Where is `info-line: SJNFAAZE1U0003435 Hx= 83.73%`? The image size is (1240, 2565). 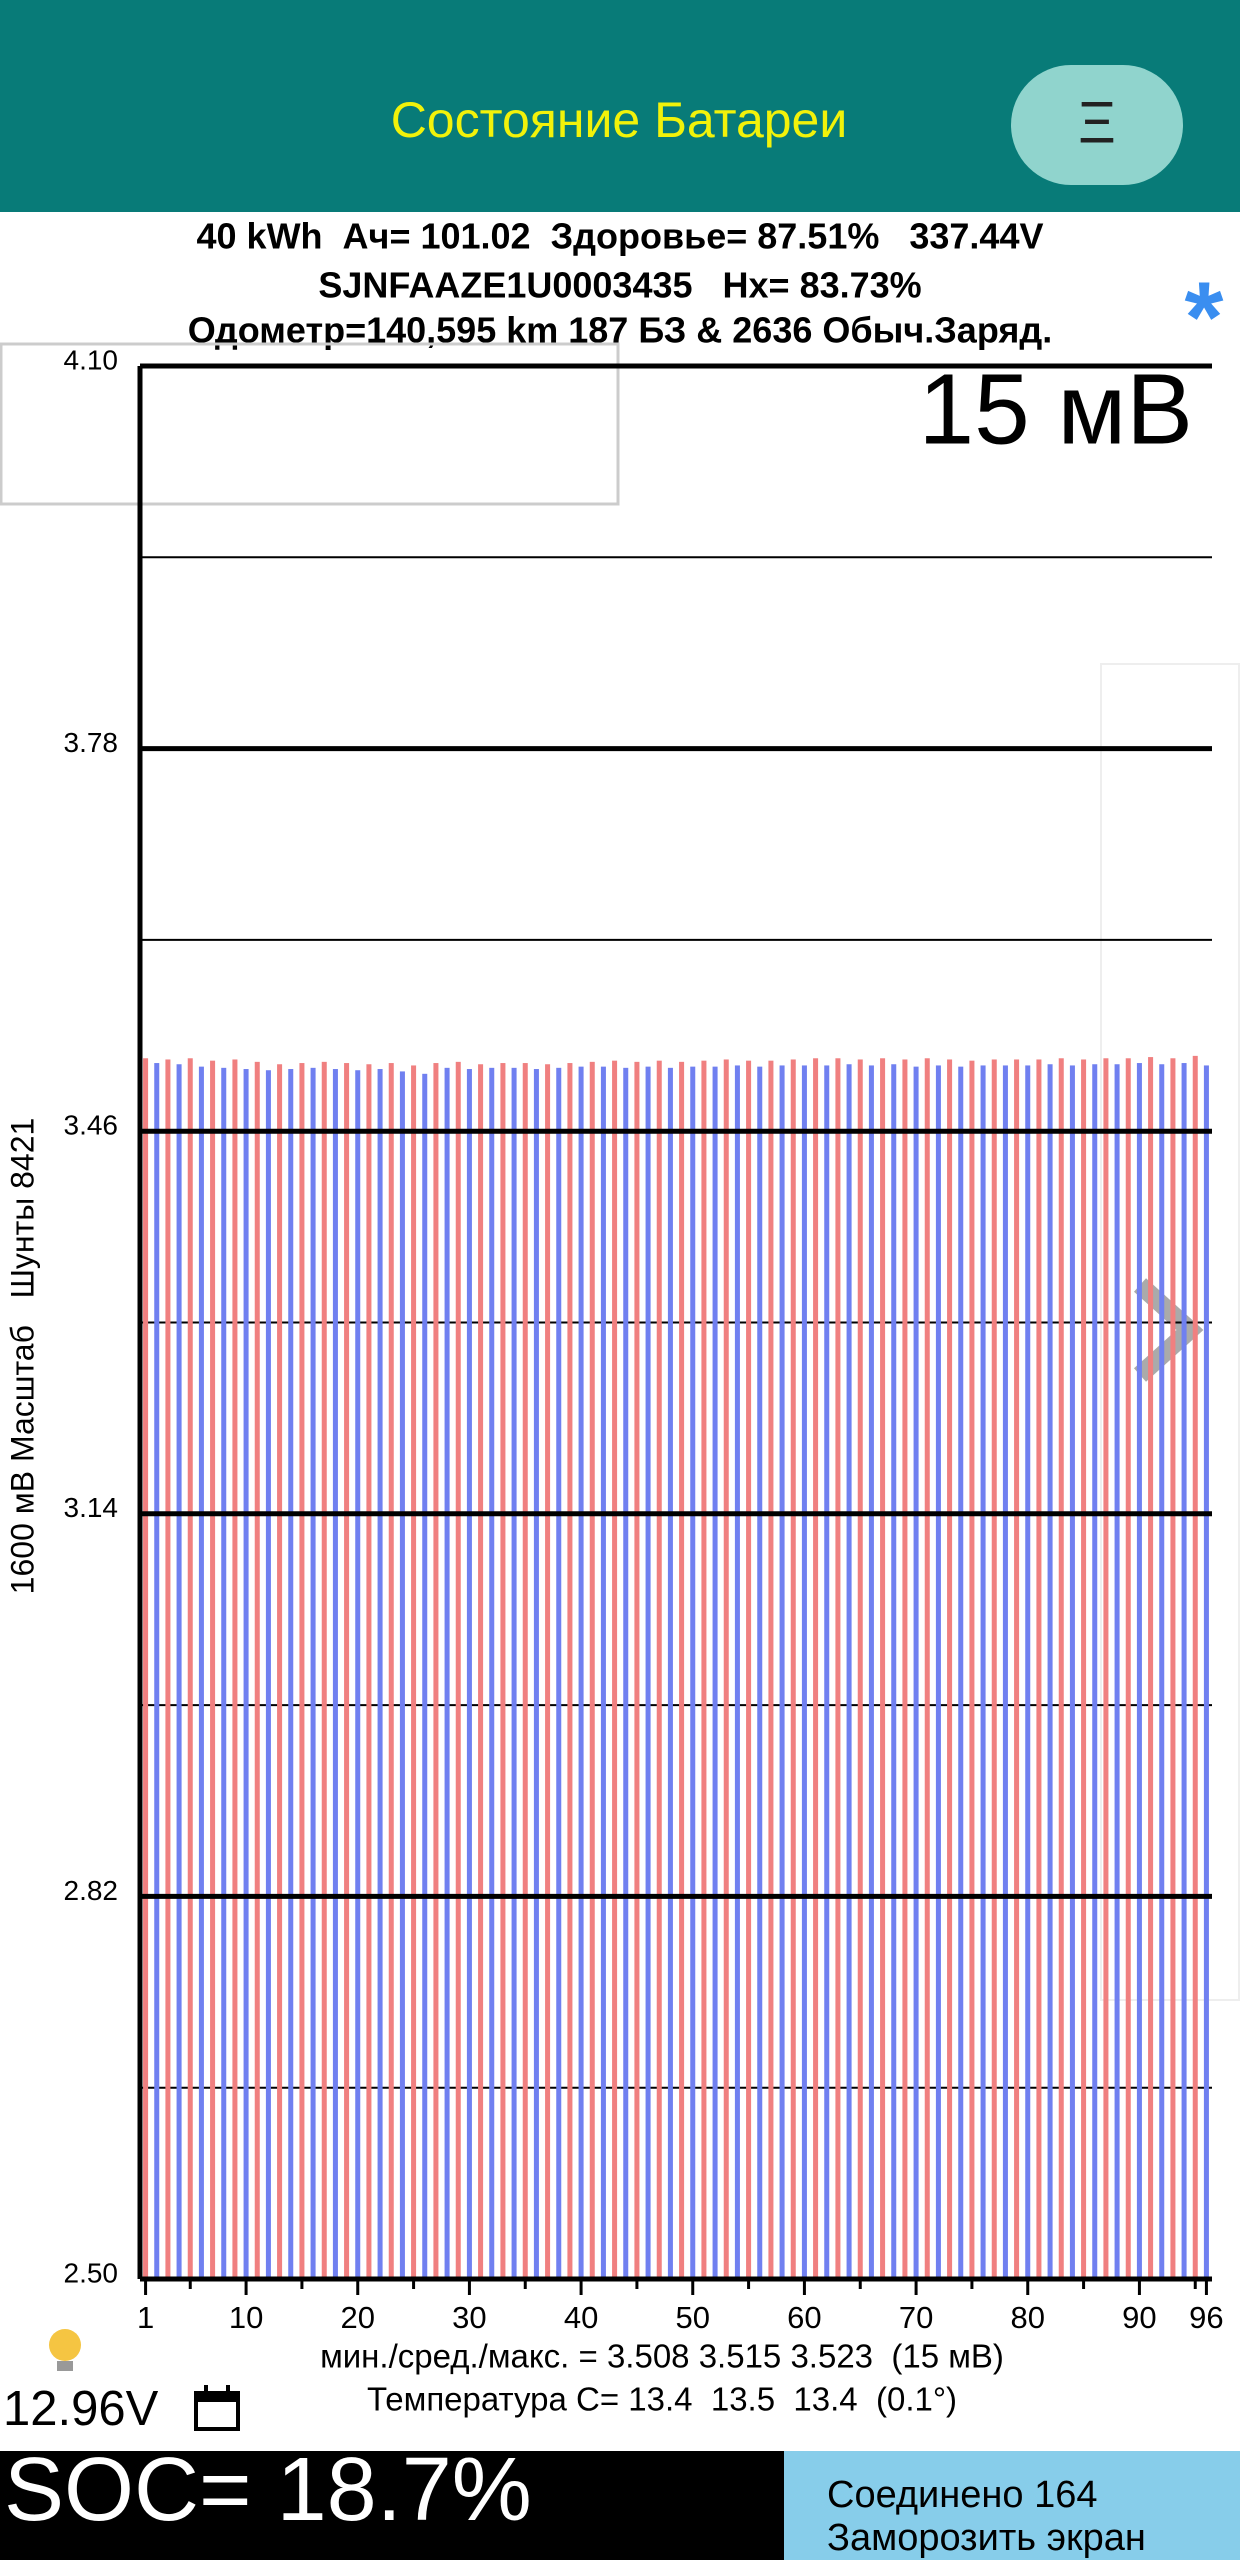
info-line: SJNFAAZE1U0003435 Hx= 83.73% is located at coordinates (619, 285).